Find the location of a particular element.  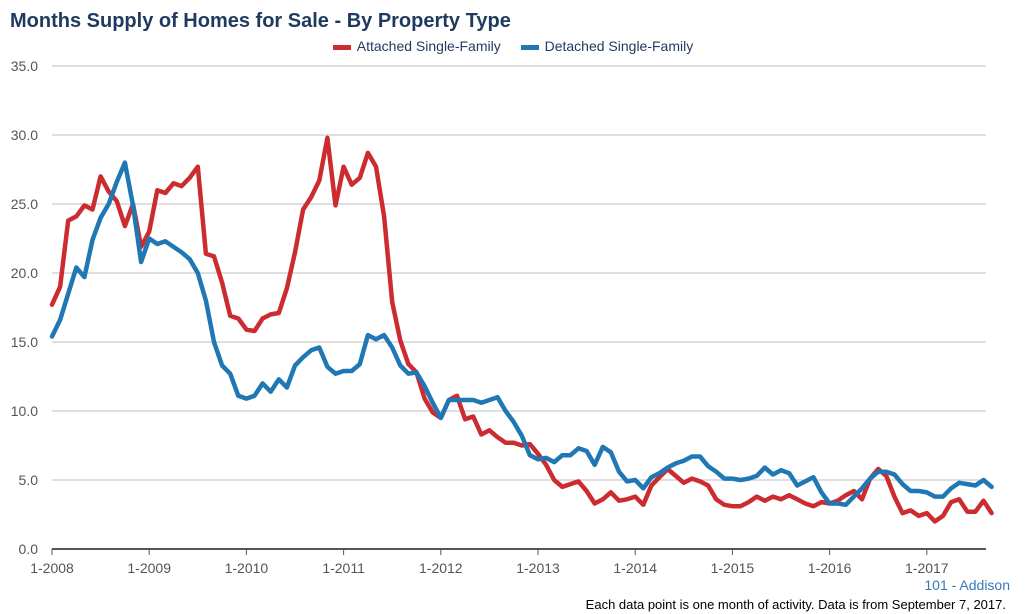

x-tick-label: 1-2015 is located at coordinates (733, 568).